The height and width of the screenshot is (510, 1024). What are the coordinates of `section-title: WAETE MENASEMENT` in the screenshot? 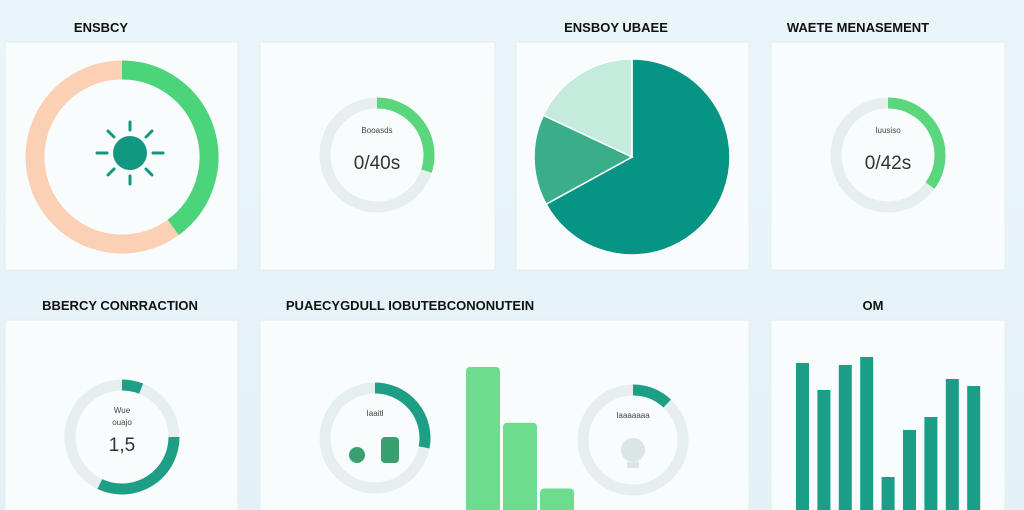 It's located at (858, 27).